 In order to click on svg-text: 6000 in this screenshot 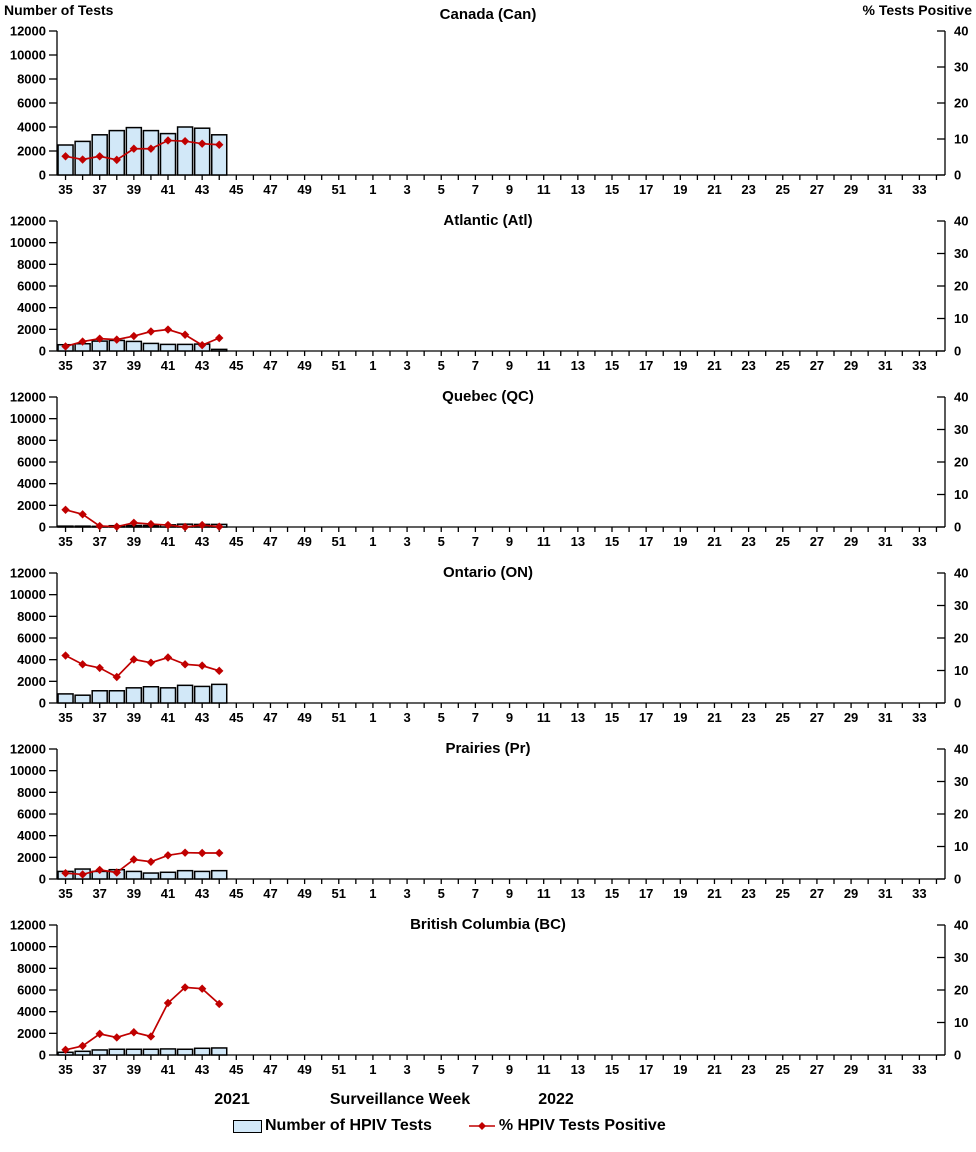, I will do `click(31, 814)`.